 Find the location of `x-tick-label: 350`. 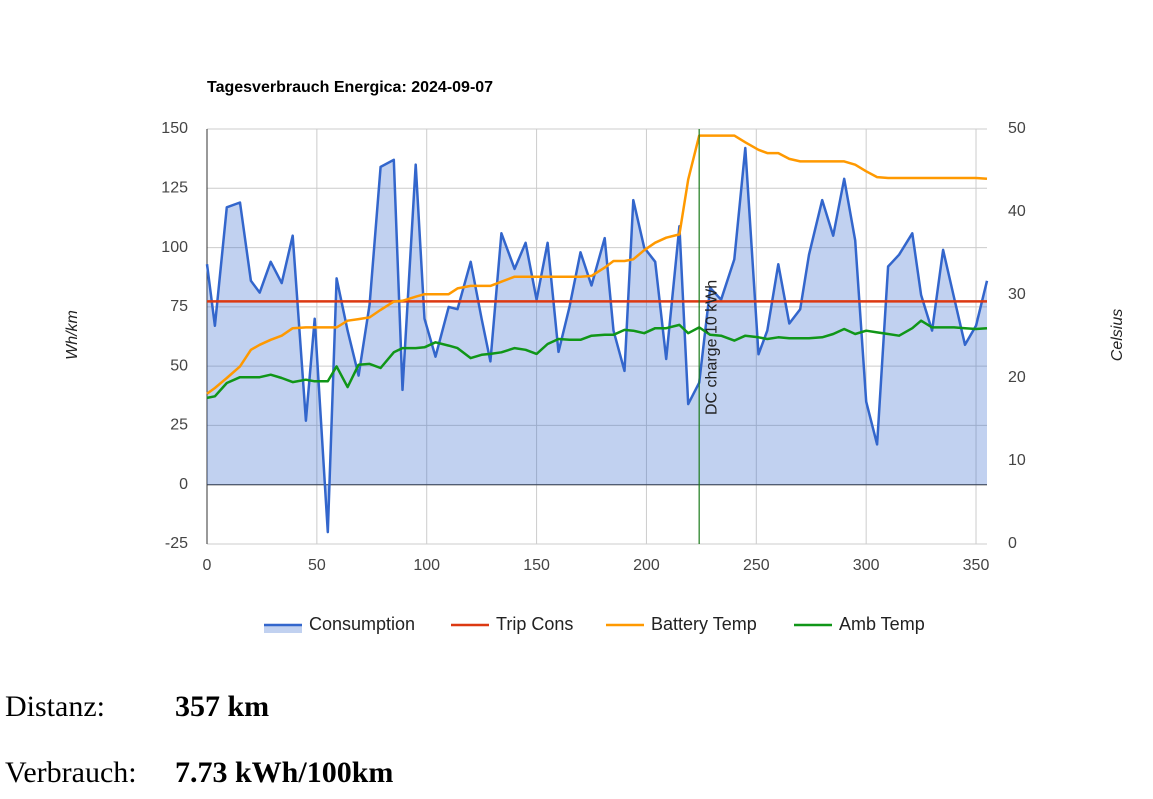

x-tick-label: 350 is located at coordinates (976, 565).